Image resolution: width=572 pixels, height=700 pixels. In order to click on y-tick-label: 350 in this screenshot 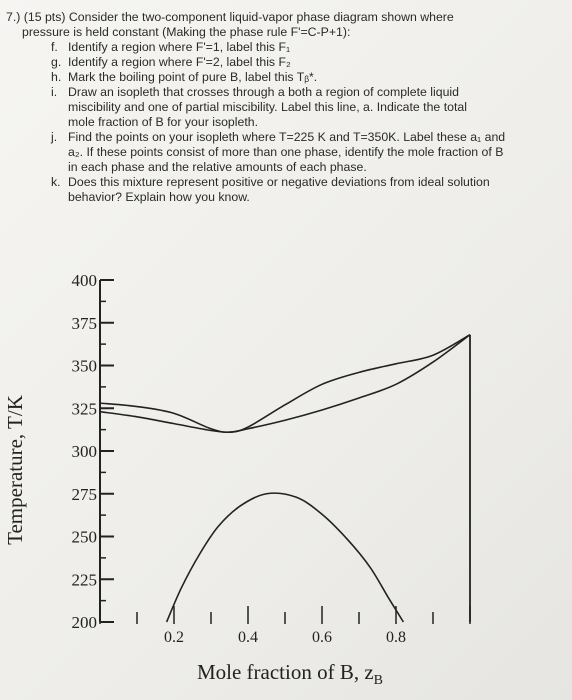, I will do `click(85, 366)`.